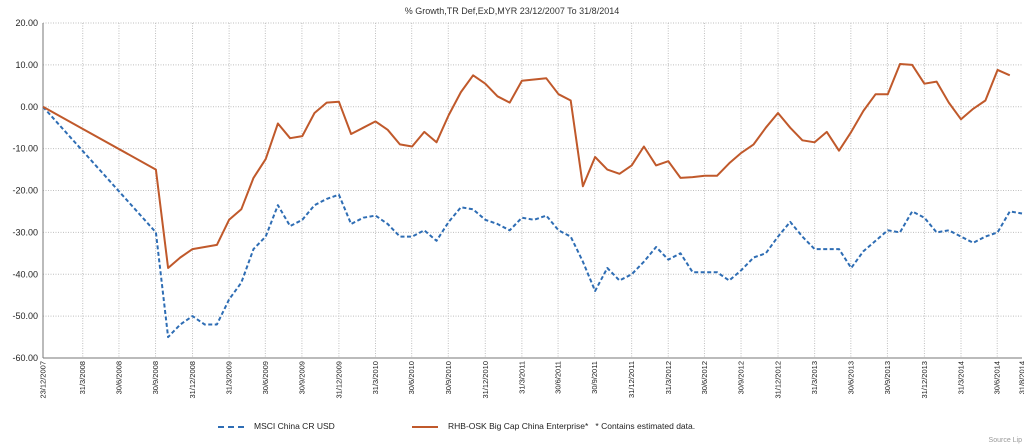  Describe the element at coordinates (229, 377) in the screenshot. I see `x-tick-label: 31/3/2009` at that location.